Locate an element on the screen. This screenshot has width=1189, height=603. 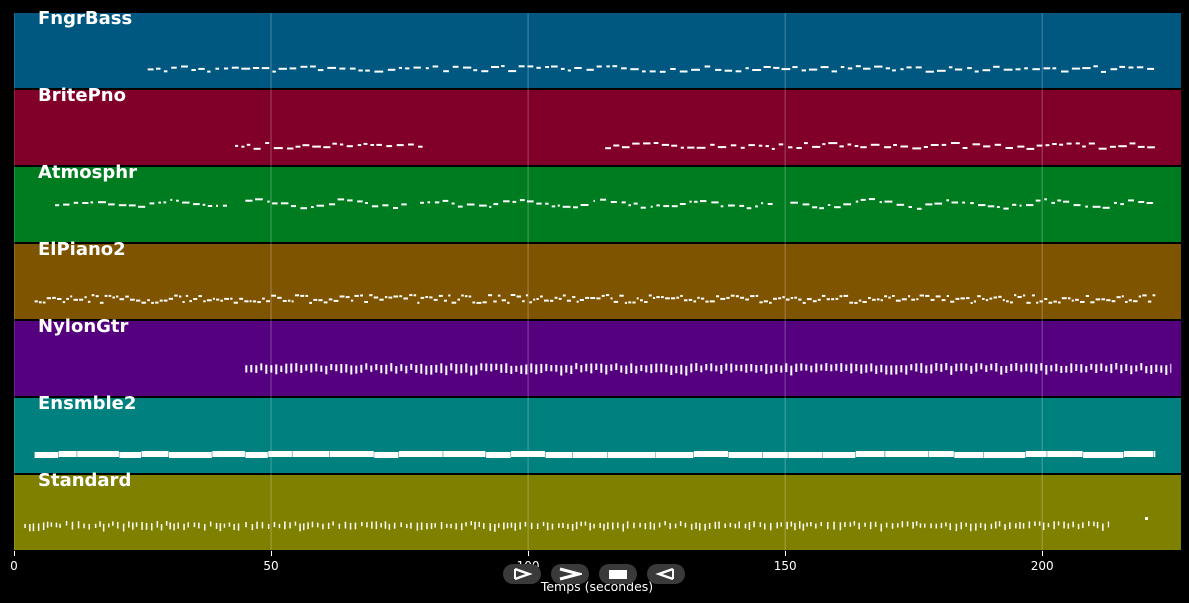
track-nylongtr: NylonGtr is located at coordinates (597, 356).